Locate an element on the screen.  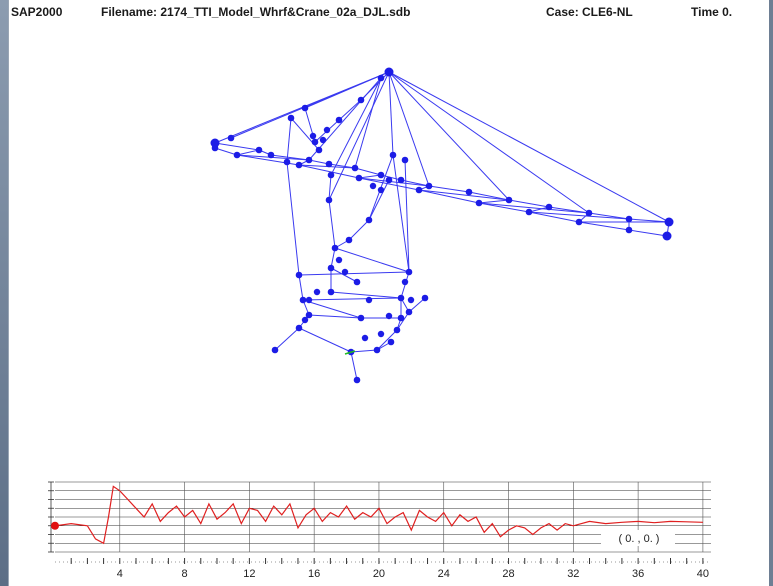
cursor-readout-box is located at coordinates (638, 538).